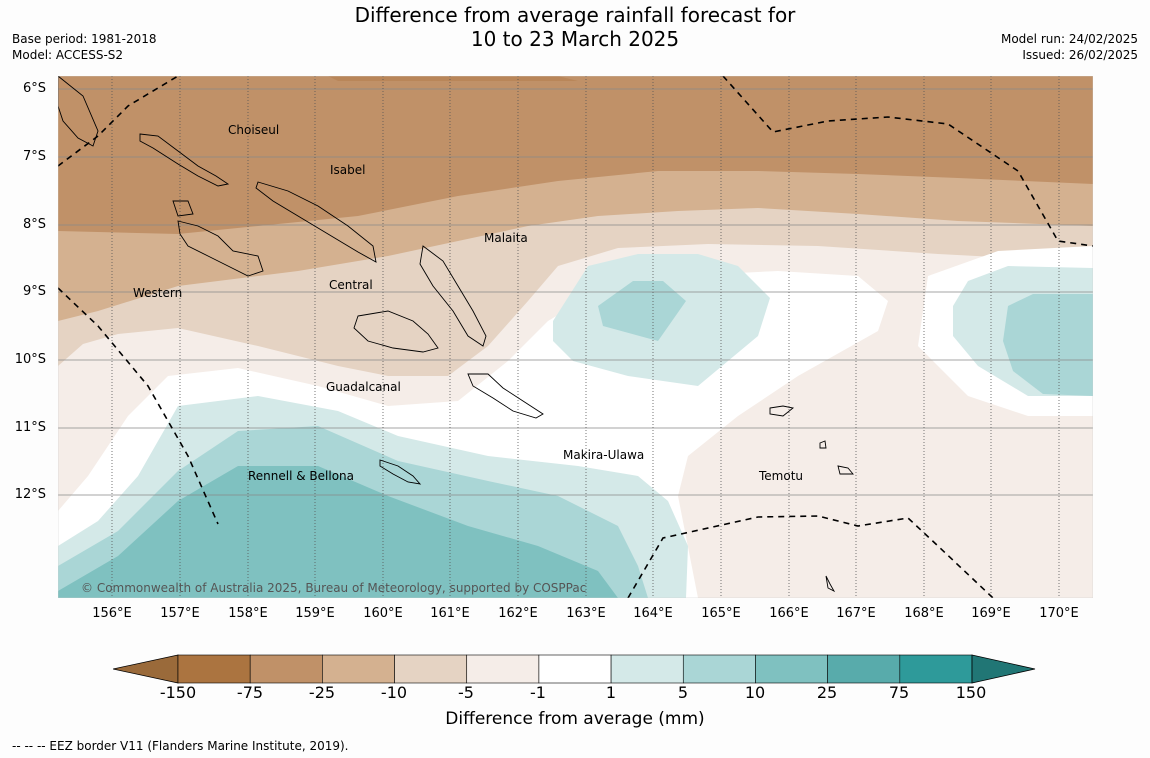 This screenshot has width=1150, height=758. I want to click on band-pos10-mid, so click(642, 311).